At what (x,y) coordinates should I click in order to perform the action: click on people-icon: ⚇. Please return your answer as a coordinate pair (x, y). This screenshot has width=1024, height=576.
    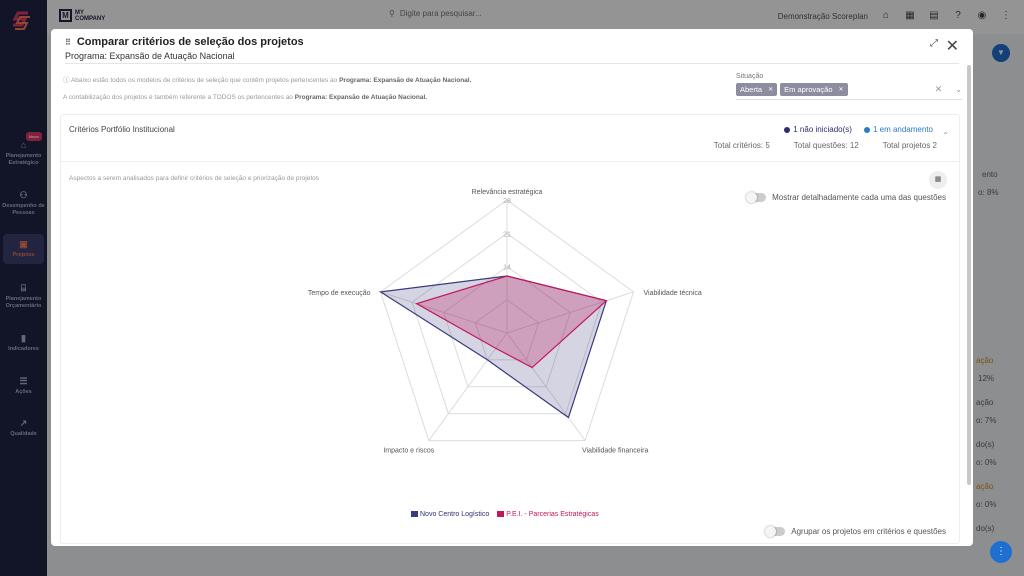
    Looking at the image, I should click on (23, 195).